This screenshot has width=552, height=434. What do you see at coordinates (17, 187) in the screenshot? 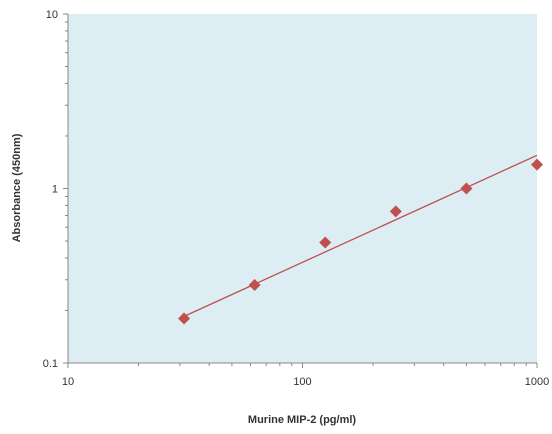
I see `y-axis-title: Absorbance (450nm)` at bounding box center [17, 187].